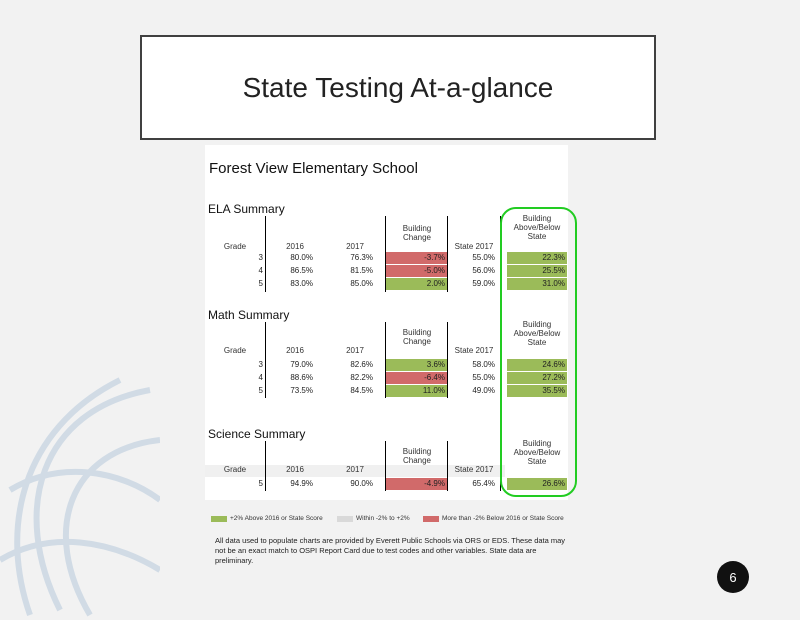 The width and height of the screenshot is (800, 620). Describe the element at coordinates (416, 271) in the screenshot. I see `ela-row-2-change: -5.0%` at that location.